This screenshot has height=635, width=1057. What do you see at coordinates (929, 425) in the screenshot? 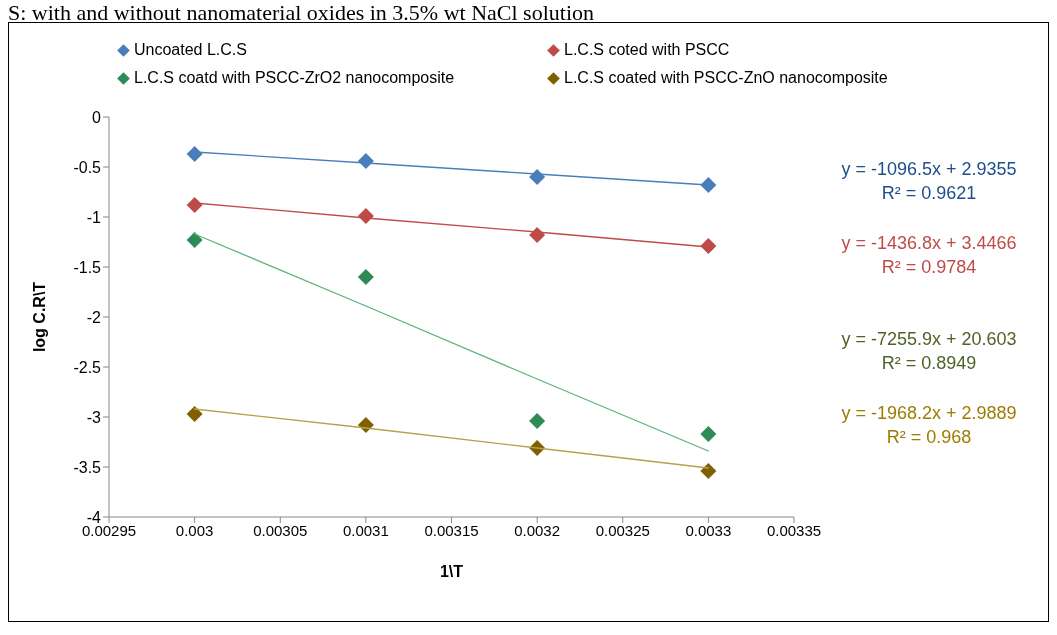
I see `text: y = -1968.2x + 2.9889 R² = 0.968` at bounding box center [929, 425].